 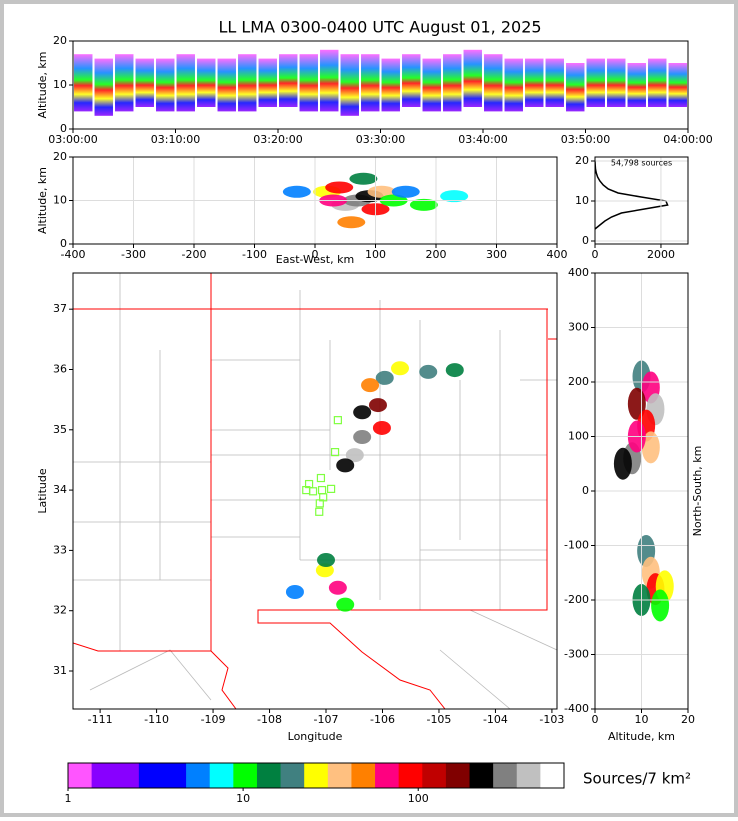 What do you see at coordinates (496, 254) in the screenshot?
I see `x-tick-label: 300` at bounding box center [496, 254].